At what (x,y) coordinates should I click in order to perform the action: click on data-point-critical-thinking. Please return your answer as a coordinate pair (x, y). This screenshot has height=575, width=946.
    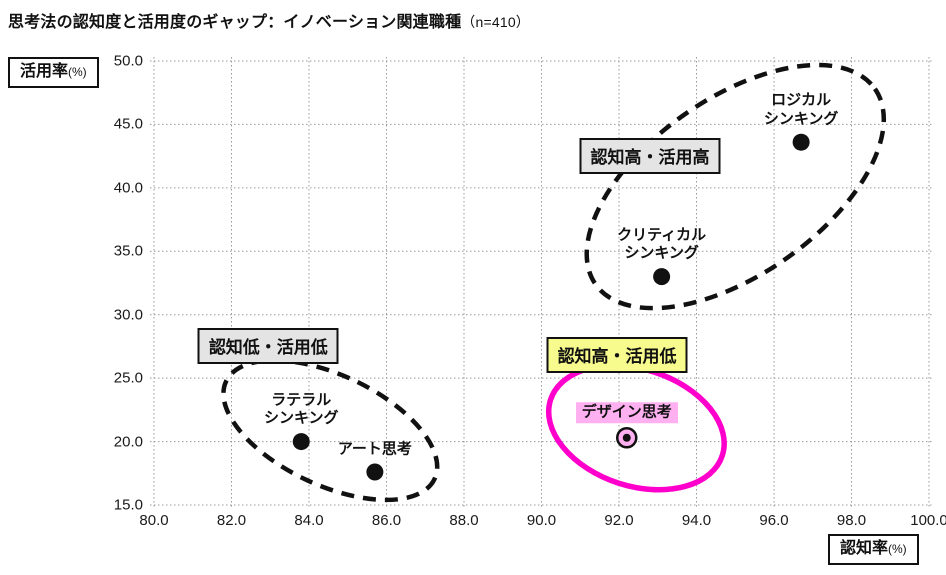
    Looking at the image, I should click on (662, 277).